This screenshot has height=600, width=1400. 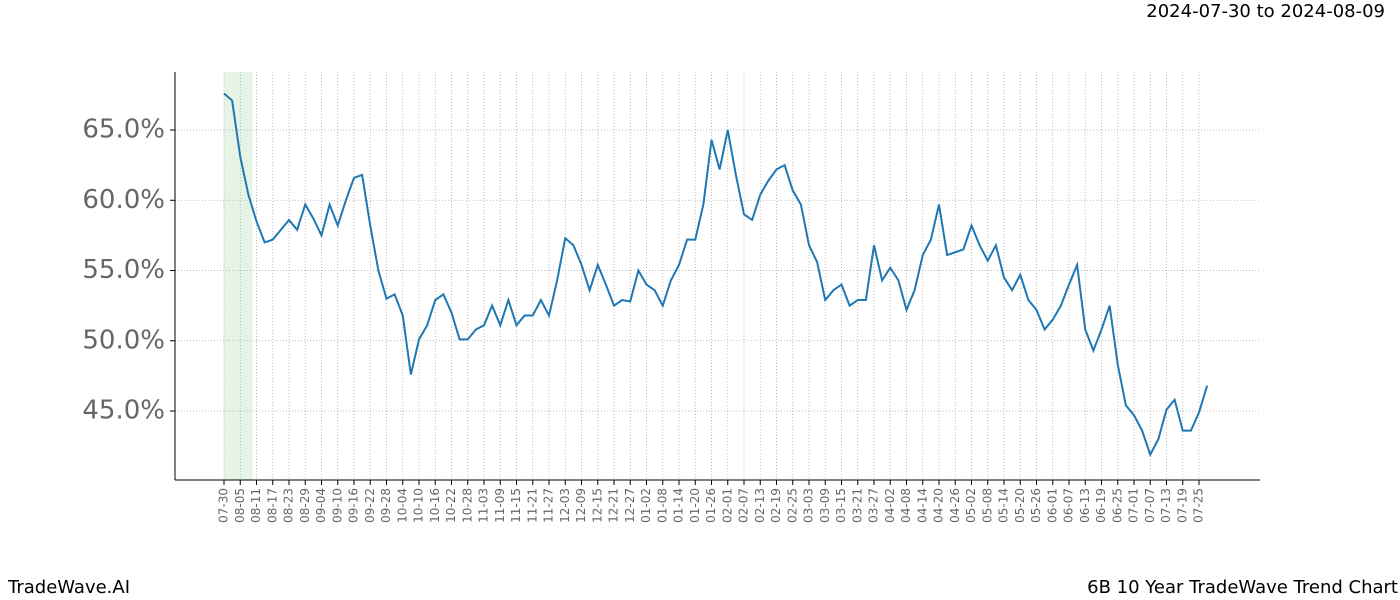 I want to click on x-tick-label: 03-09, so click(x=825, y=505).